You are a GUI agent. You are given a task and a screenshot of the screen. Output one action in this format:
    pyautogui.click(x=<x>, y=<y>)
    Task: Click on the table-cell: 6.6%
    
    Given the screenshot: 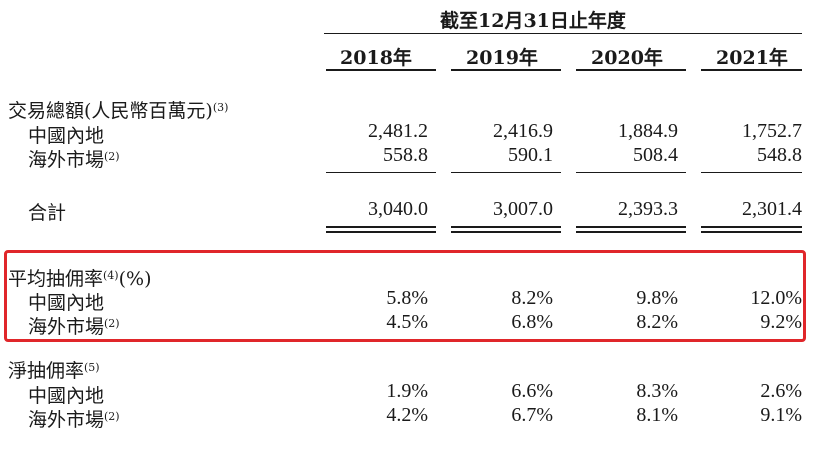 What is the action you would take?
    pyautogui.click(x=532, y=391)
    